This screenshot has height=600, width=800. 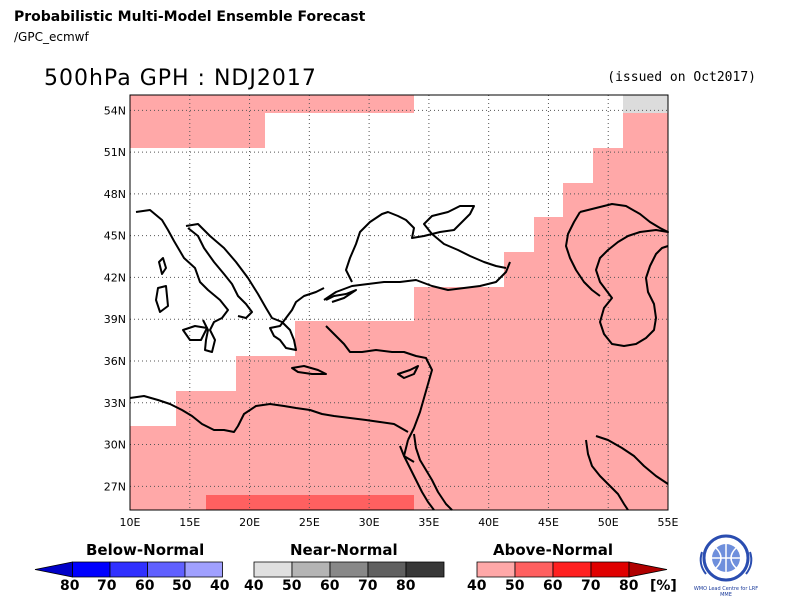 What do you see at coordinates (369, 522) in the screenshot?
I see `longitude-label: 30E` at bounding box center [369, 522].